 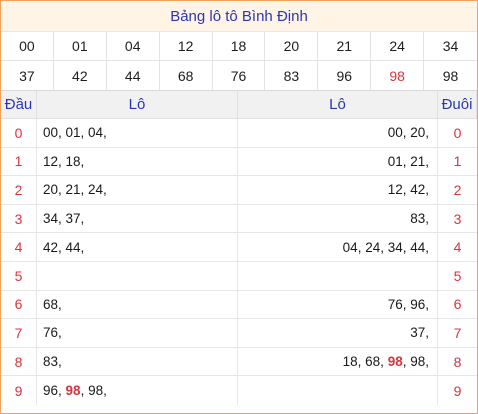 I want to click on duoi-cell: 6, so click(x=457, y=305).